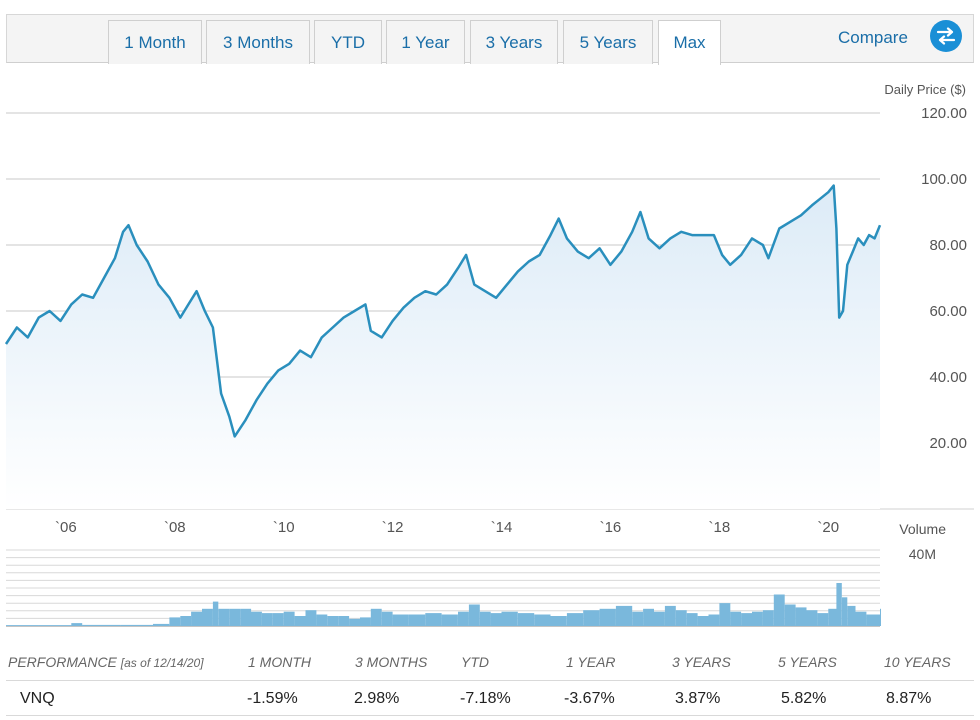 Image resolution: width=980 pixels, height=720 pixels. Describe the element at coordinates (589, 698) in the screenshot. I see `value-1-year: -3.67%` at that location.